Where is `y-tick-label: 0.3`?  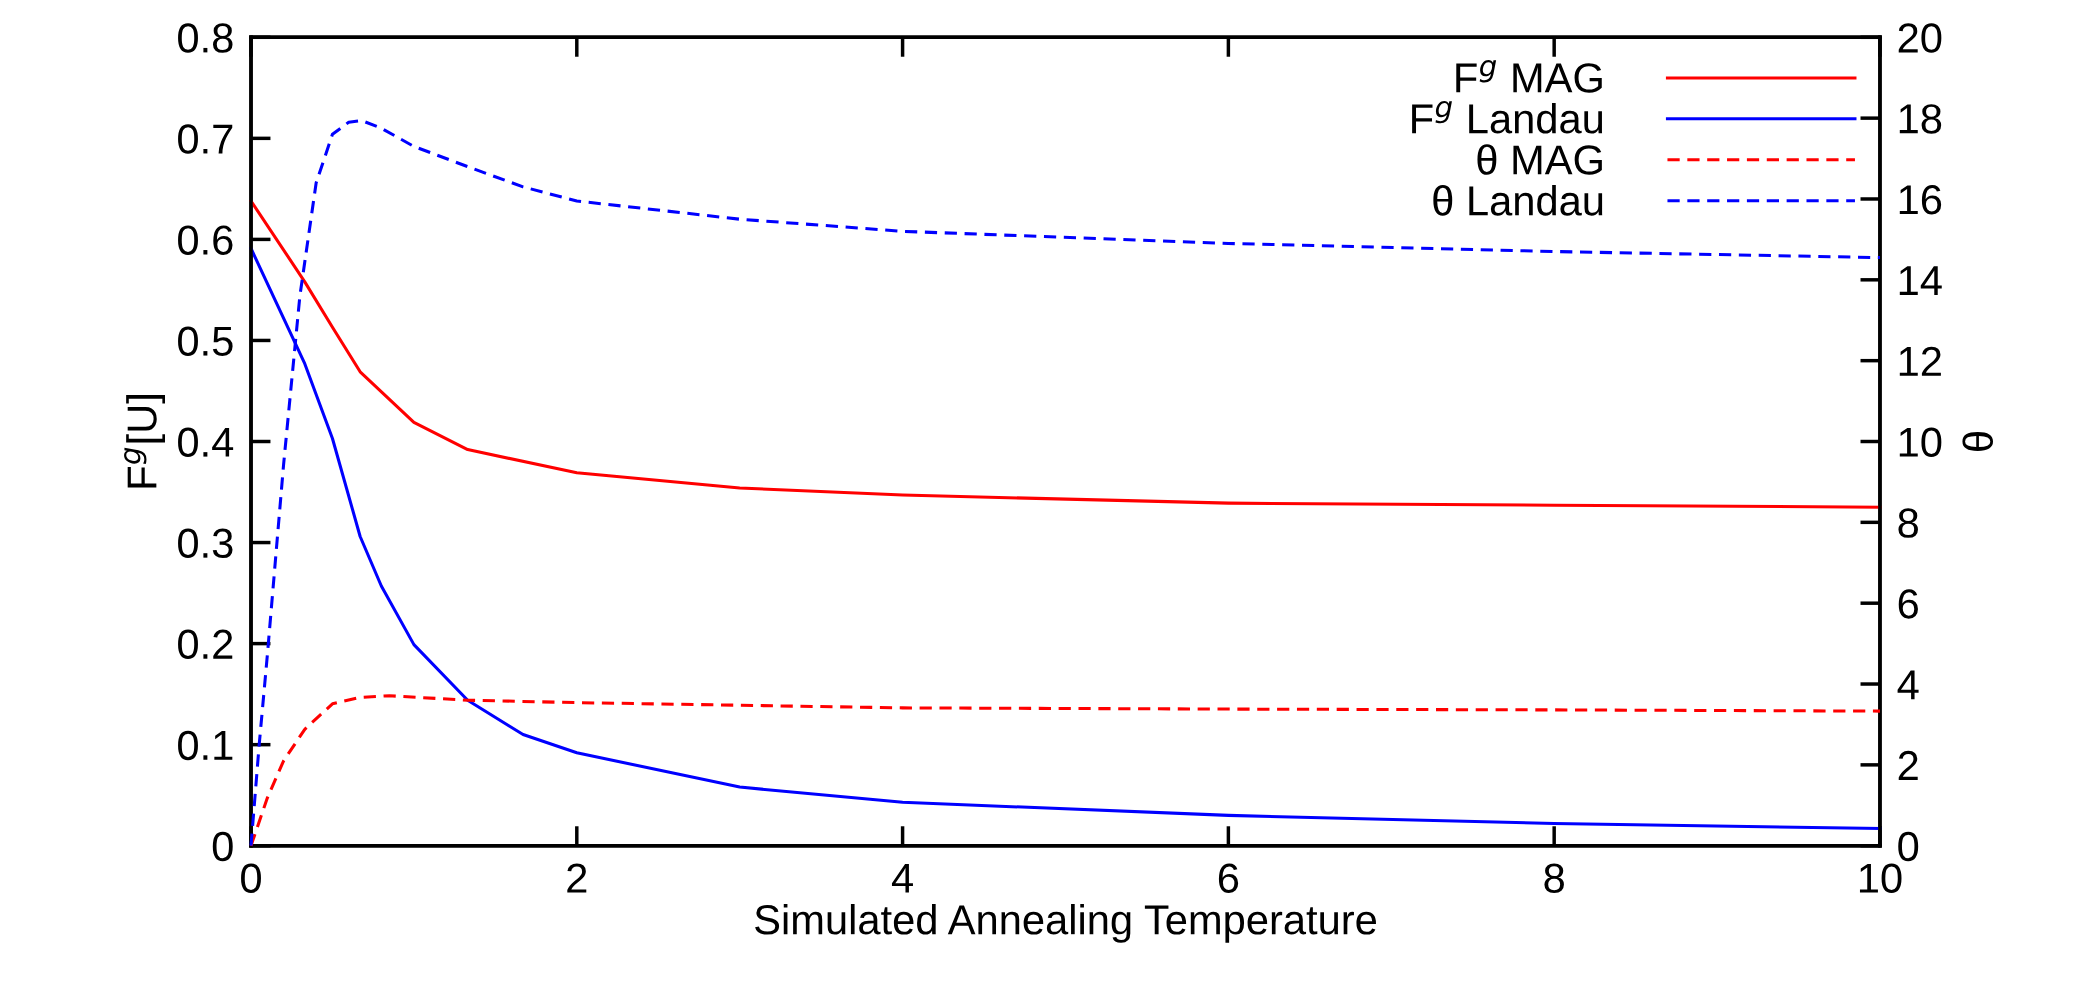
y-tick-label: 0.3 is located at coordinates (205, 543).